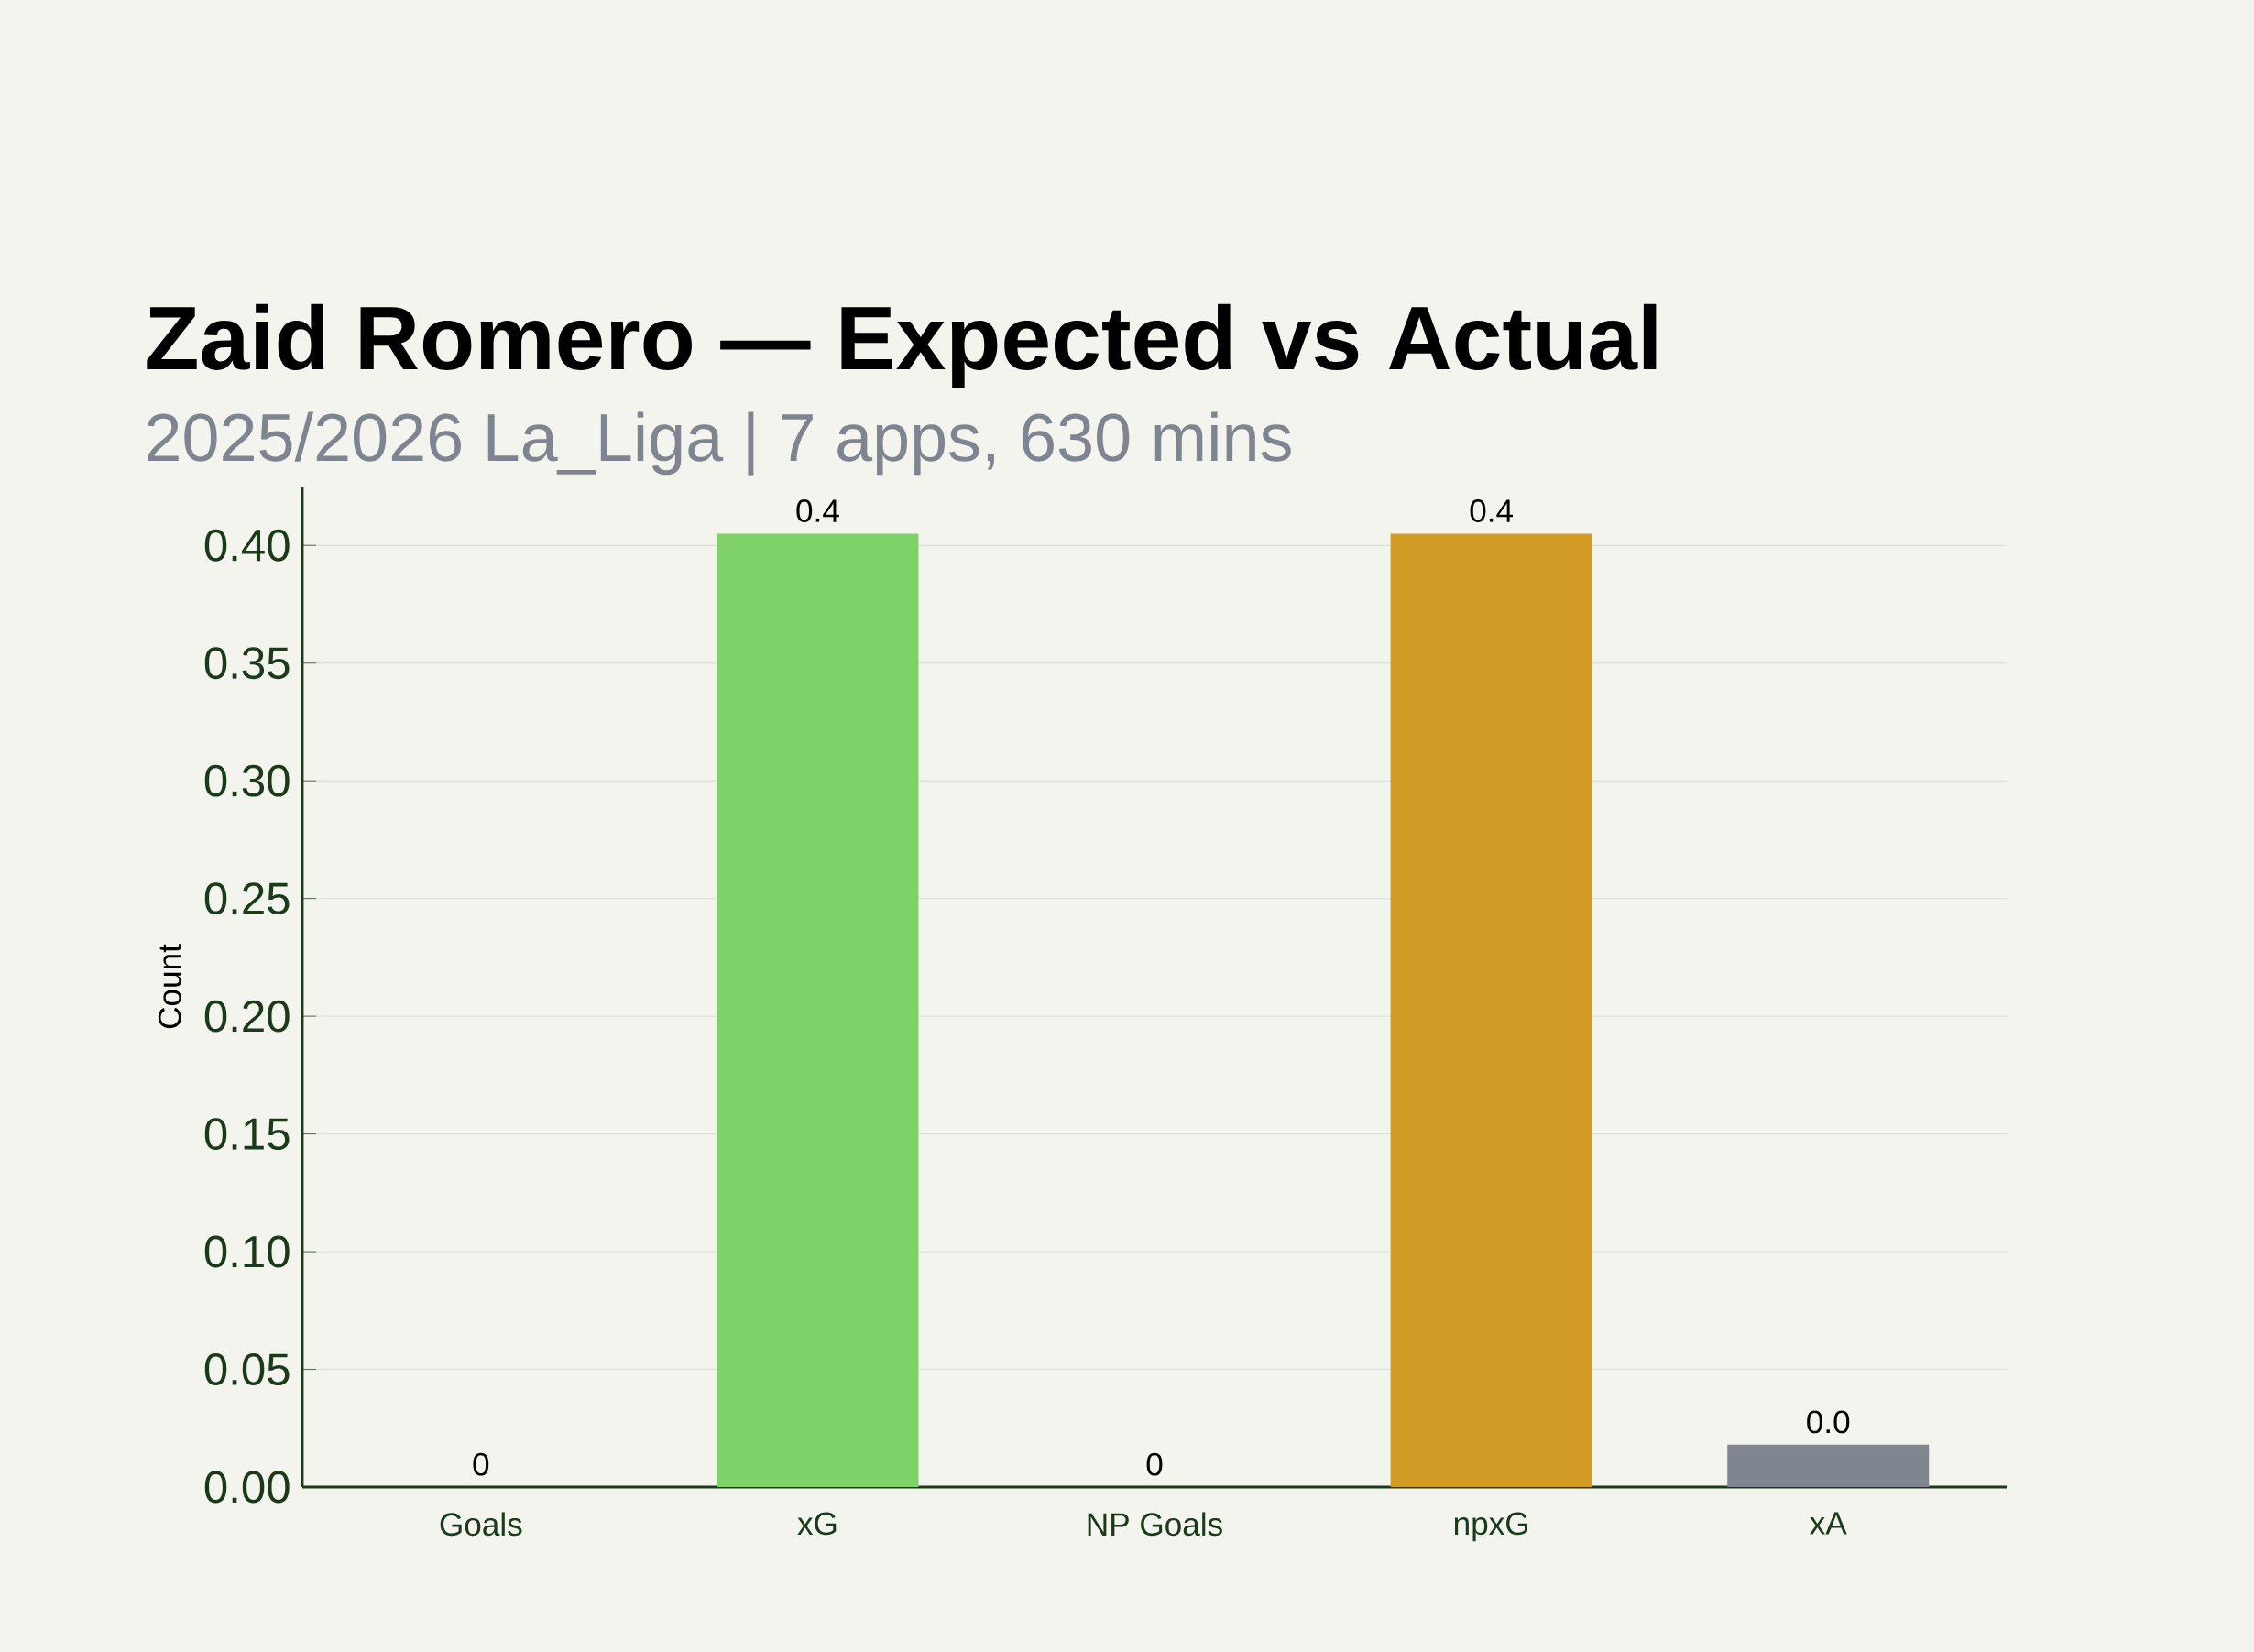  Describe the element at coordinates (247, 663) in the screenshot. I see `text: 0.35` at that location.